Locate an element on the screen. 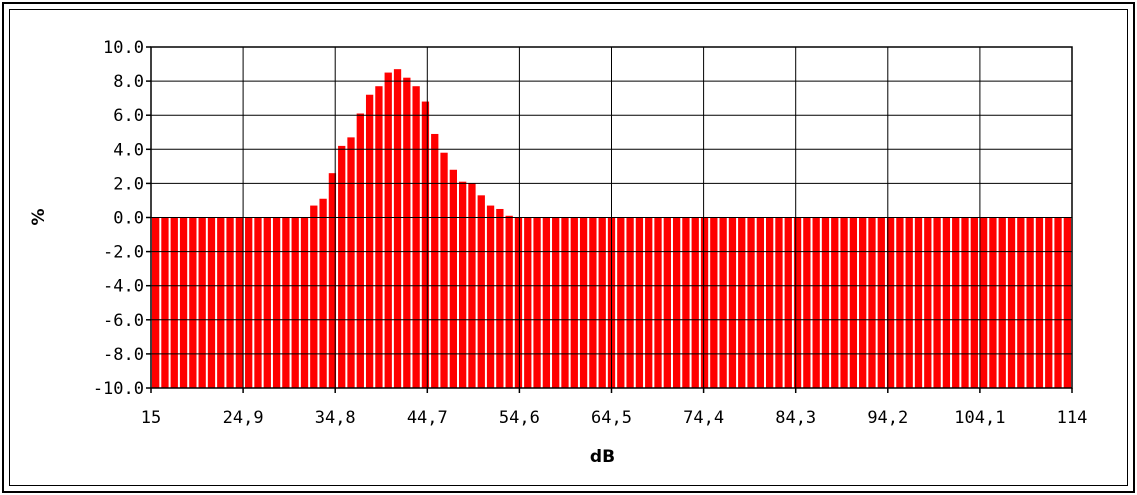  x-tick-label: 64,5 is located at coordinates (611, 418).